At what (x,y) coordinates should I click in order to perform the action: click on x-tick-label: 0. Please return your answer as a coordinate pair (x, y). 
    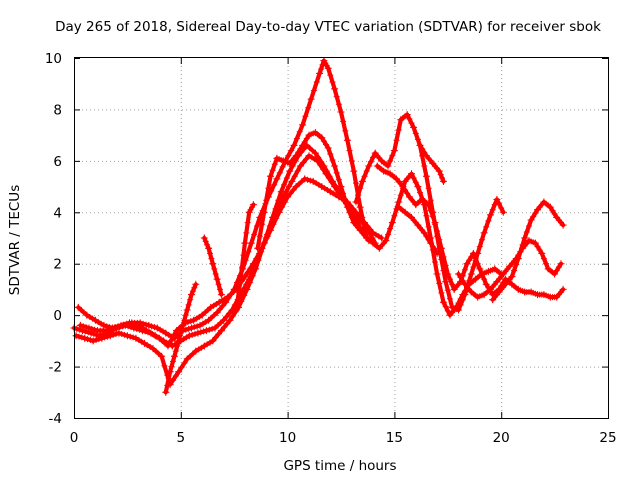
    Looking at the image, I should click on (74, 438).